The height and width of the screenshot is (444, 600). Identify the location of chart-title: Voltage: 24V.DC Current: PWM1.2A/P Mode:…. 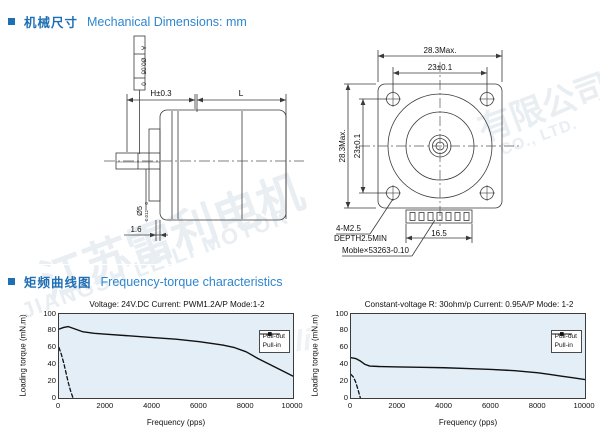
(177, 304).